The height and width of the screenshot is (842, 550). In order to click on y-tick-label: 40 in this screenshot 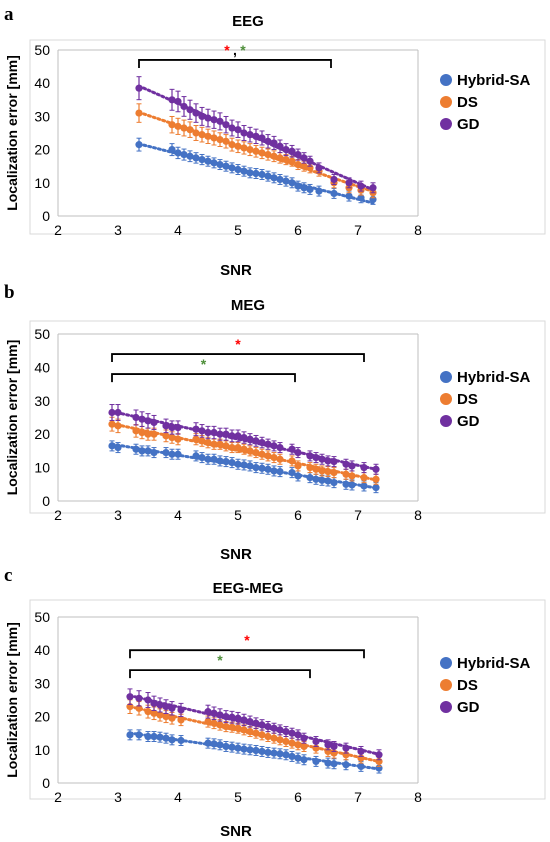, I will do `click(42, 83)`.